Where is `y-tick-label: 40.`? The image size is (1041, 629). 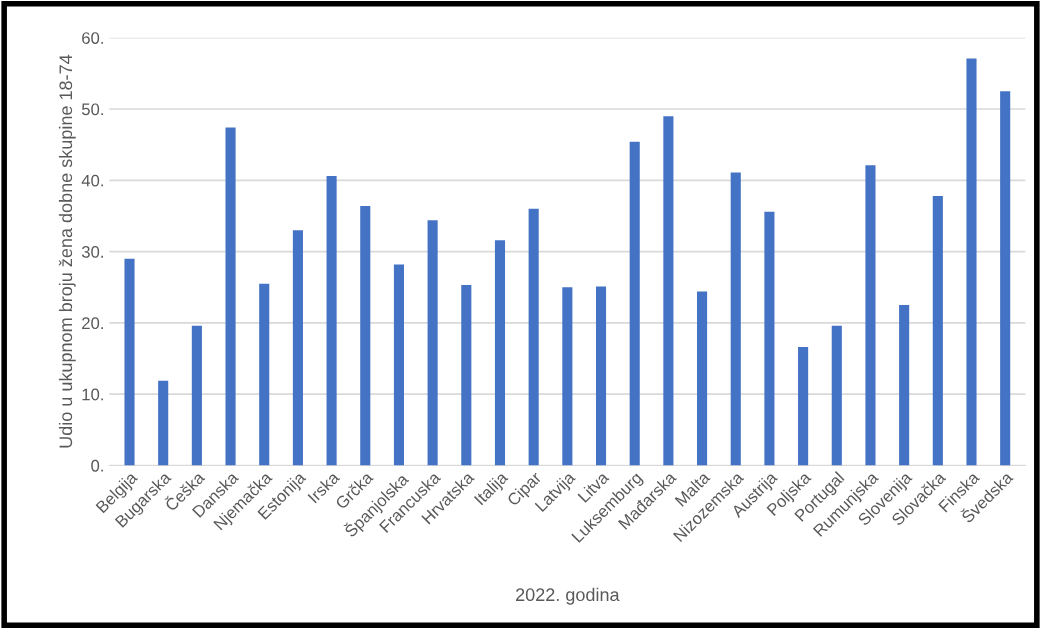 y-tick-label: 40. is located at coordinates (92, 180).